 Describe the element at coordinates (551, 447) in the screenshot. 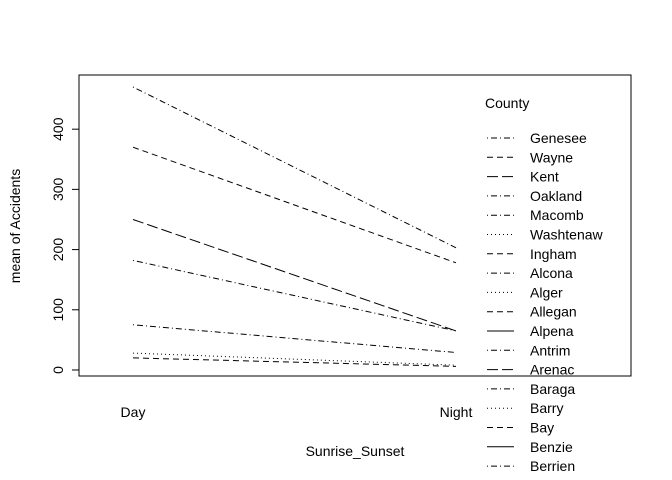

I see `legend-label: Benzie` at that location.